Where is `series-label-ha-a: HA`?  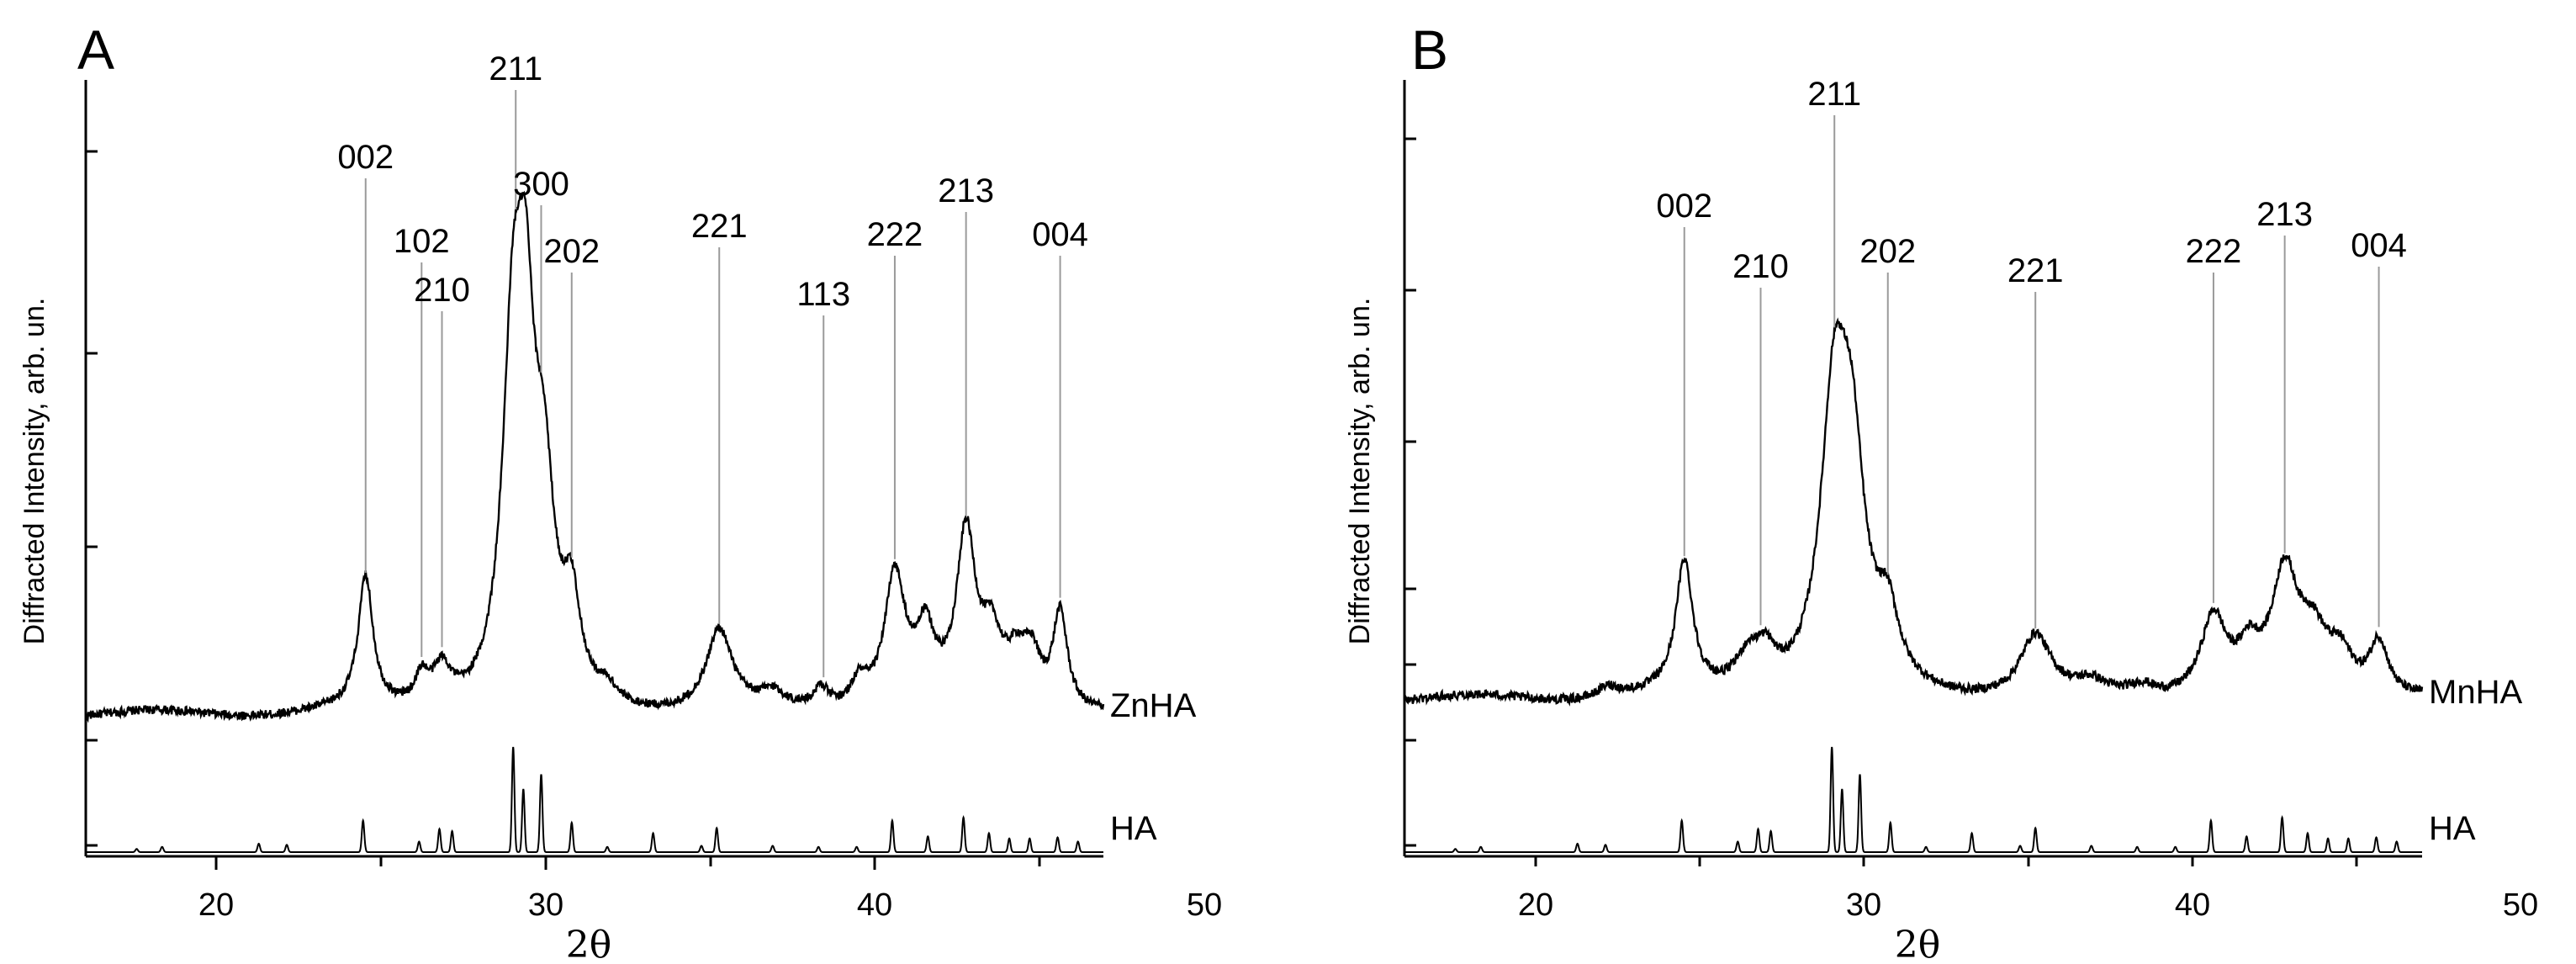
series-label-ha-a: HA is located at coordinates (1133, 828).